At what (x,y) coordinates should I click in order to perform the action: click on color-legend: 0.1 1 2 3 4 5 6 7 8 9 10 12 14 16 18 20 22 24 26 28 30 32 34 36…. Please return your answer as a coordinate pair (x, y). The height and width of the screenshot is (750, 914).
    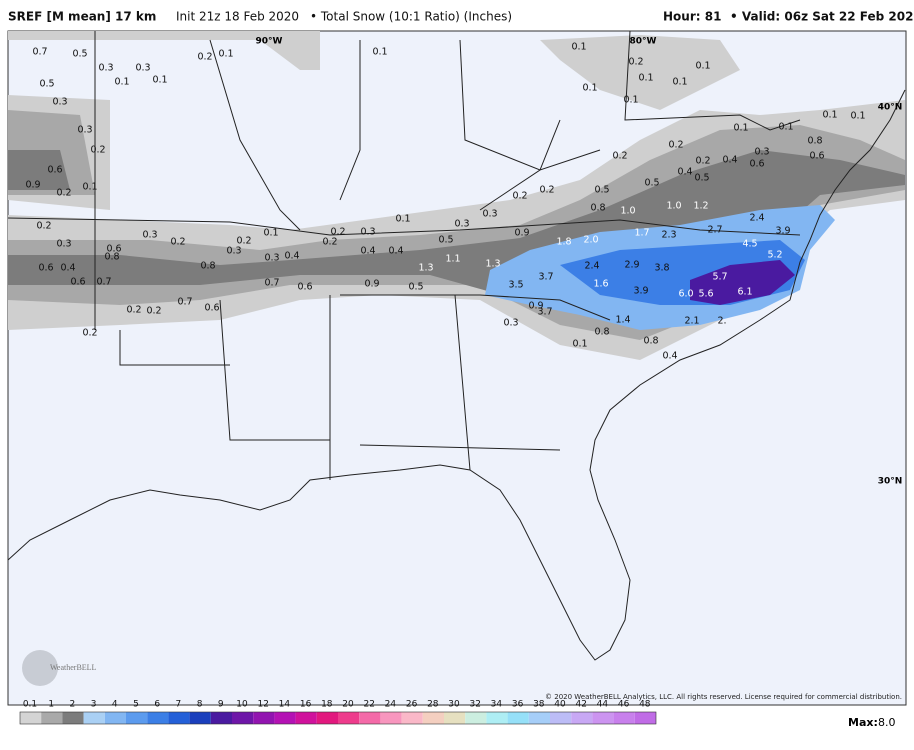
    Looking at the image, I should click on (338, 712).